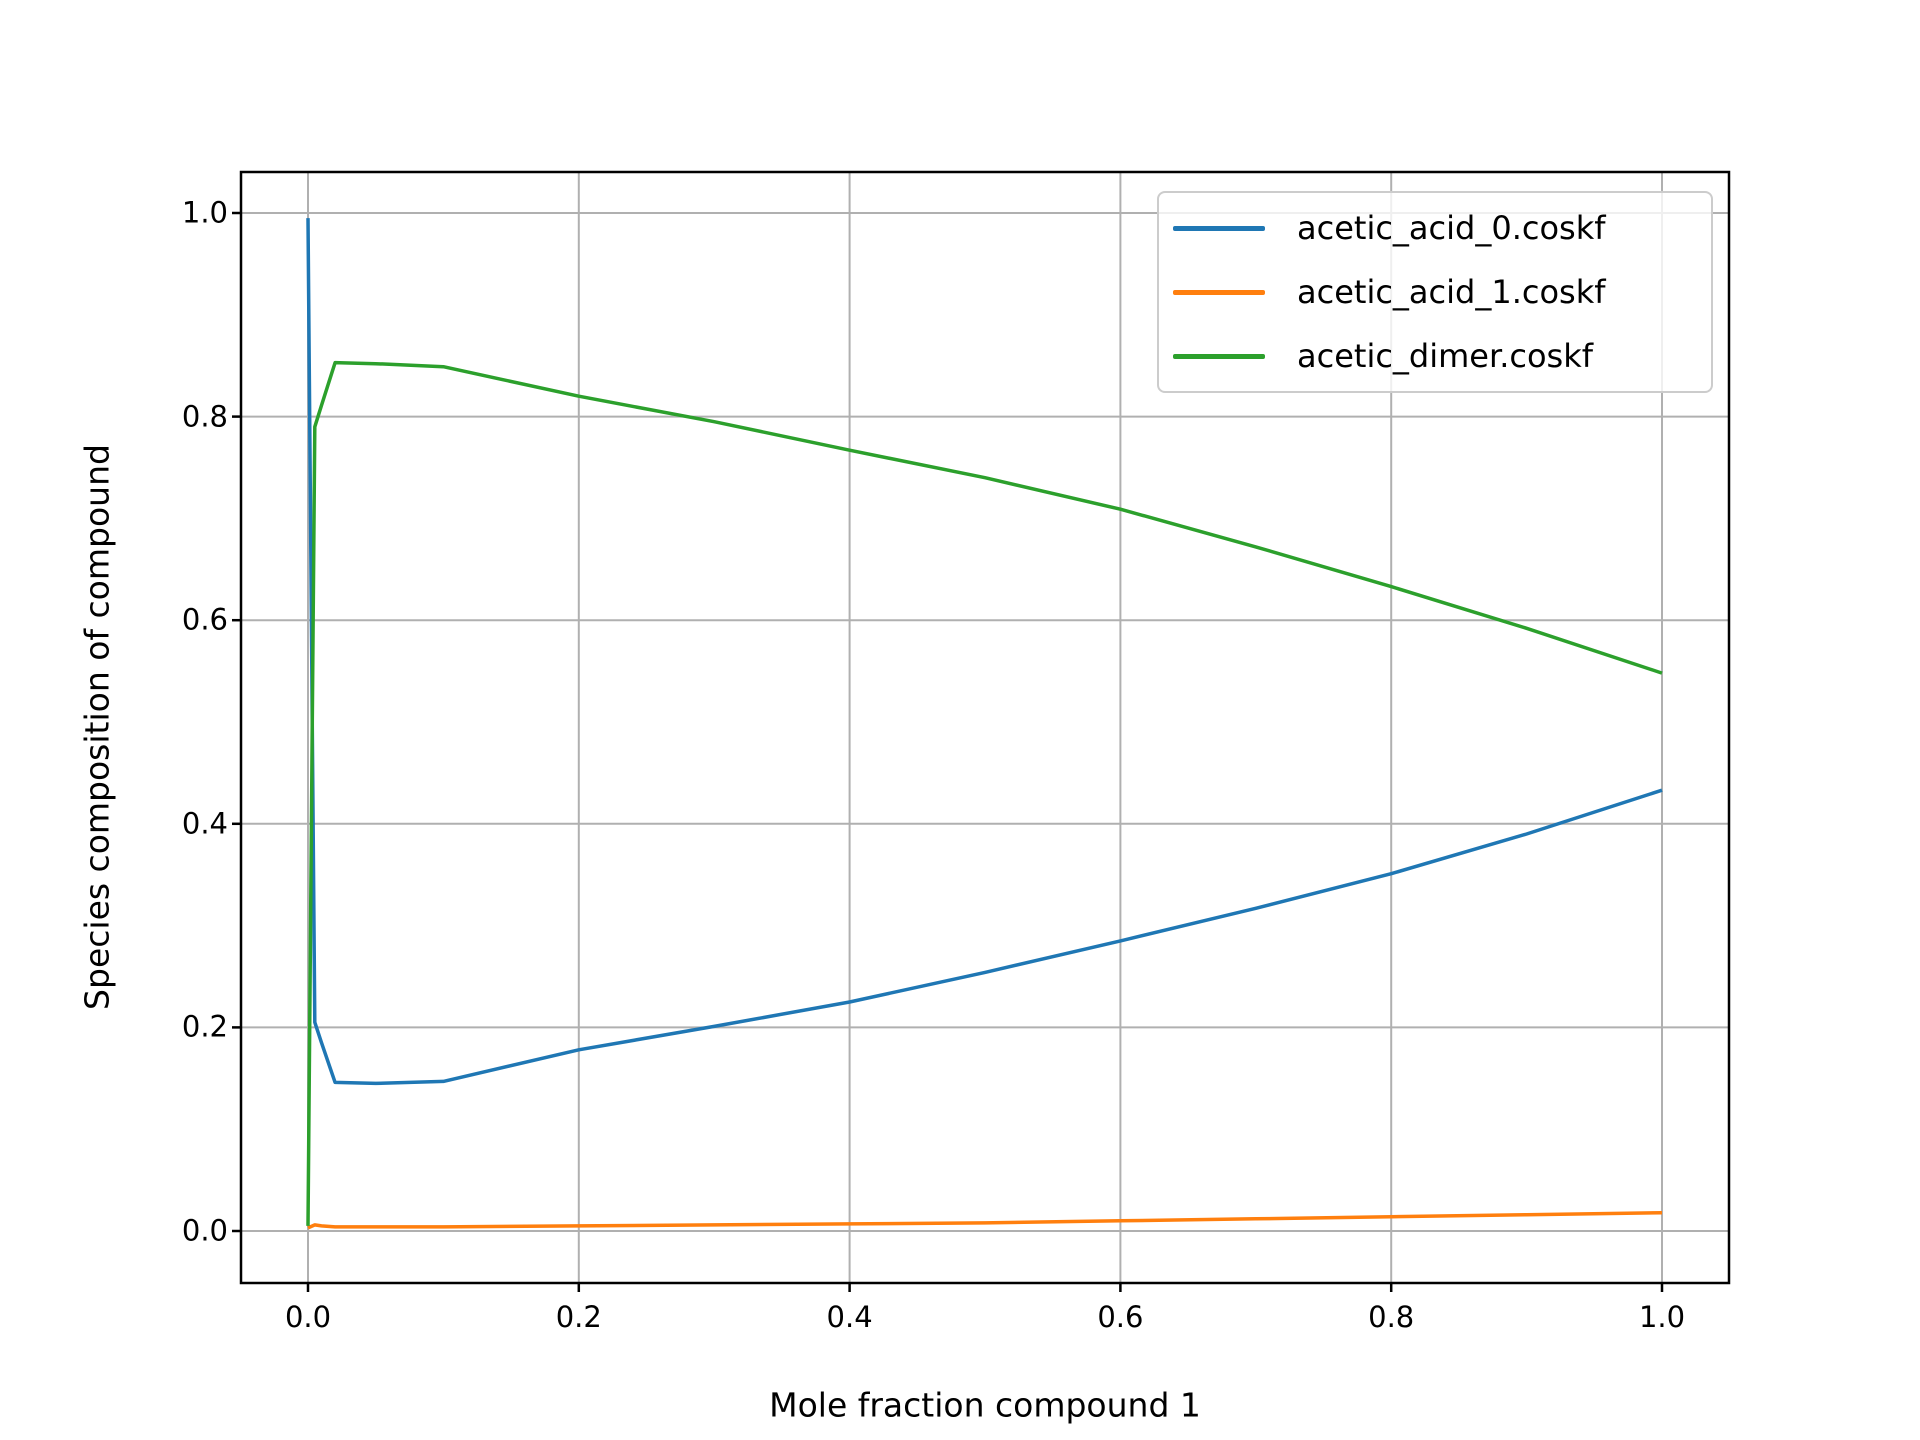 The height and width of the screenshot is (1440, 1920). I want to click on legend-label: acetic_acid_1.coskf, so click(1451, 292).